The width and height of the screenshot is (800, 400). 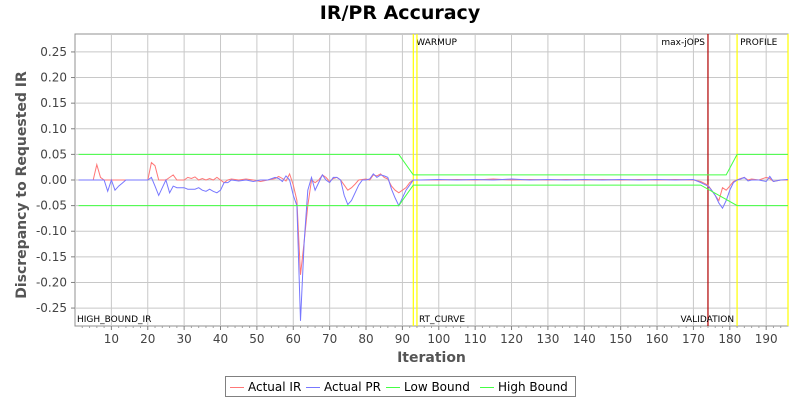 I want to click on chart-title: IR/PR Accuracy, so click(x=400, y=13).